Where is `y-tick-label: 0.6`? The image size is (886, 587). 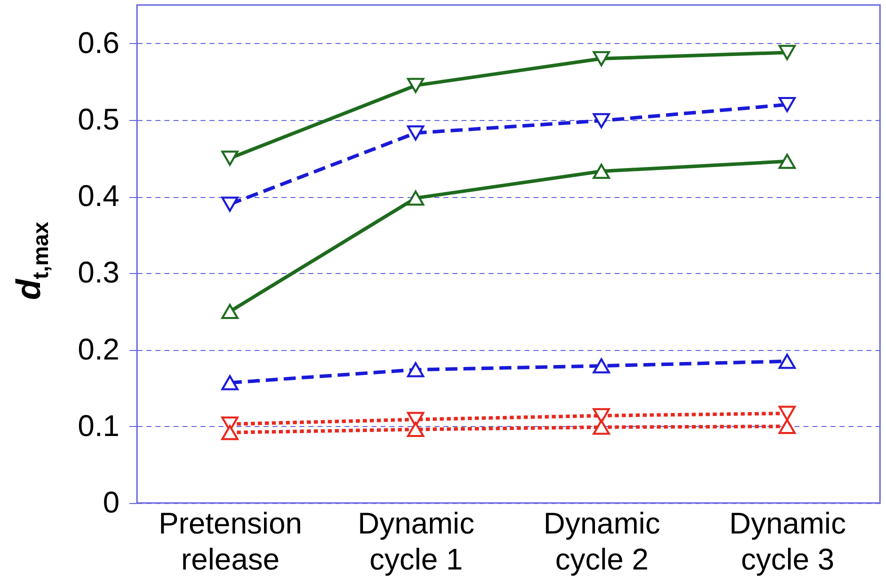
y-tick-label: 0.6 is located at coordinates (99, 43).